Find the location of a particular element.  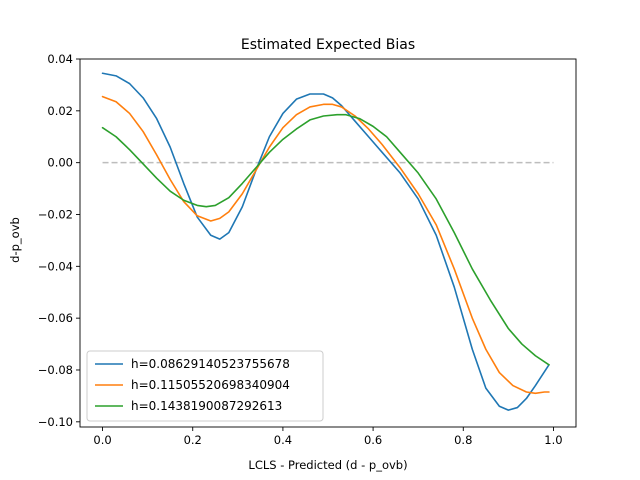

y-tick-label: −0.02 is located at coordinates (55, 214).